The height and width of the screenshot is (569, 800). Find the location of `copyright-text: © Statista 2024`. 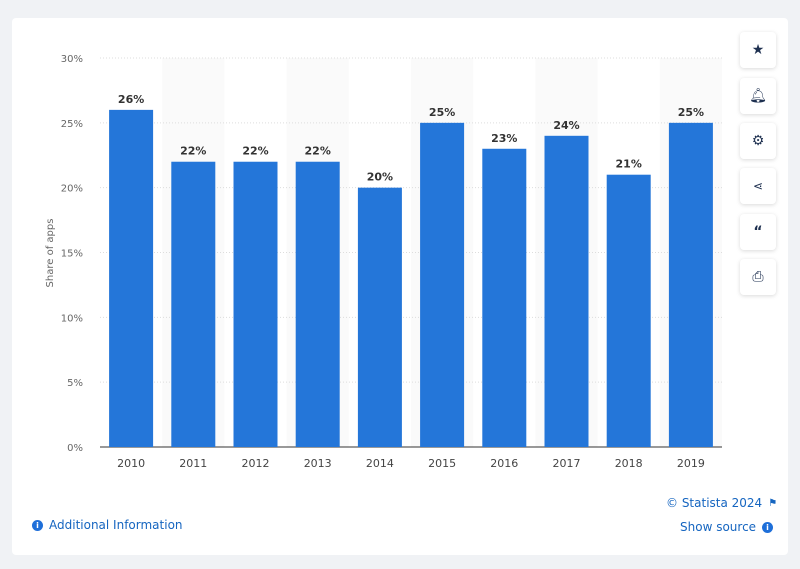

copyright-text: © Statista 2024 is located at coordinates (714, 503).